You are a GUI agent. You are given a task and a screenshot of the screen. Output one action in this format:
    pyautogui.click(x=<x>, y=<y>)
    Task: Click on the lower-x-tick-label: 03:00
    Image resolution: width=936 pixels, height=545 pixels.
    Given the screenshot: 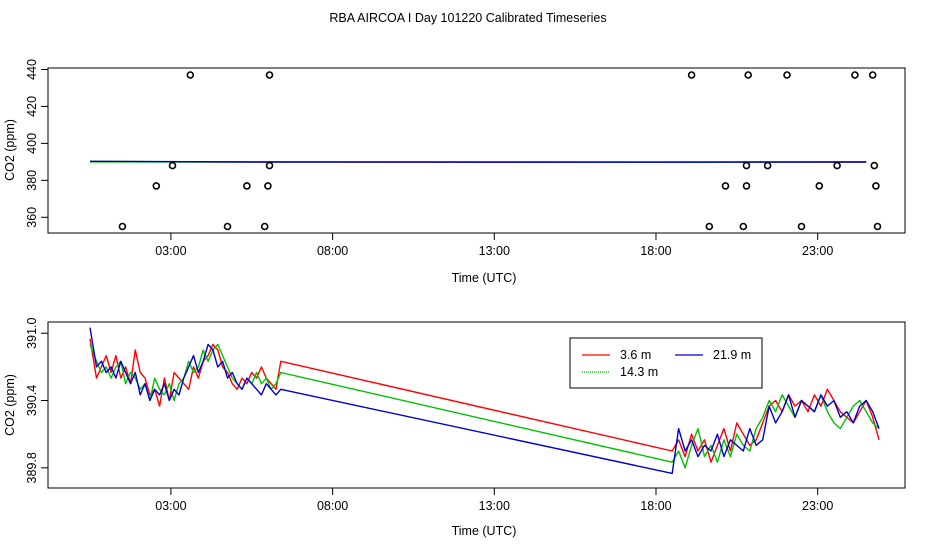 What is the action you would take?
    pyautogui.click(x=170, y=506)
    